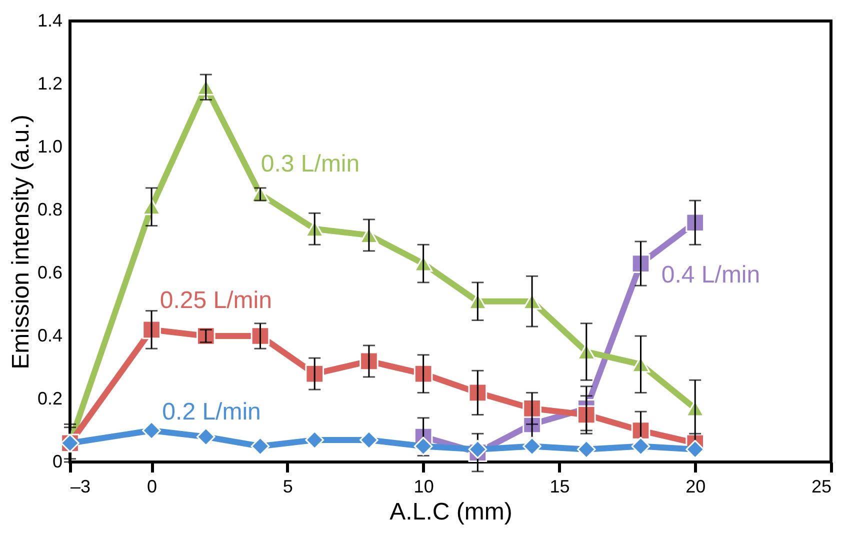 This screenshot has height=538, width=851. What do you see at coordinates (49, 336) in the screenshot?
I see `y-tick-label: 0.4` at bounding box center [49, 336].